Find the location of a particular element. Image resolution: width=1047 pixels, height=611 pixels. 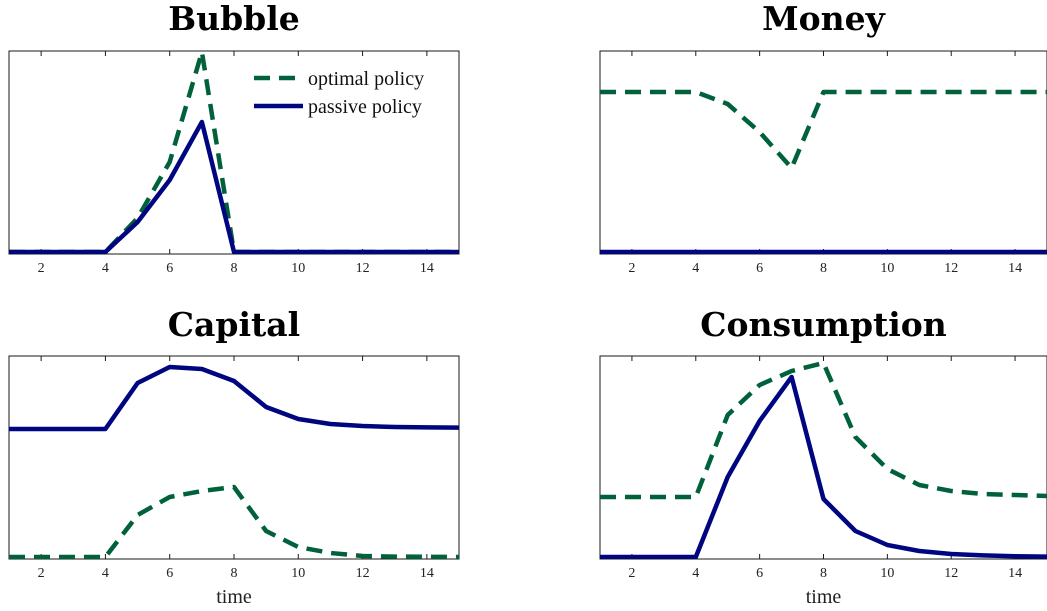

panel-title: Bubble is located at coordinates (234, 19).